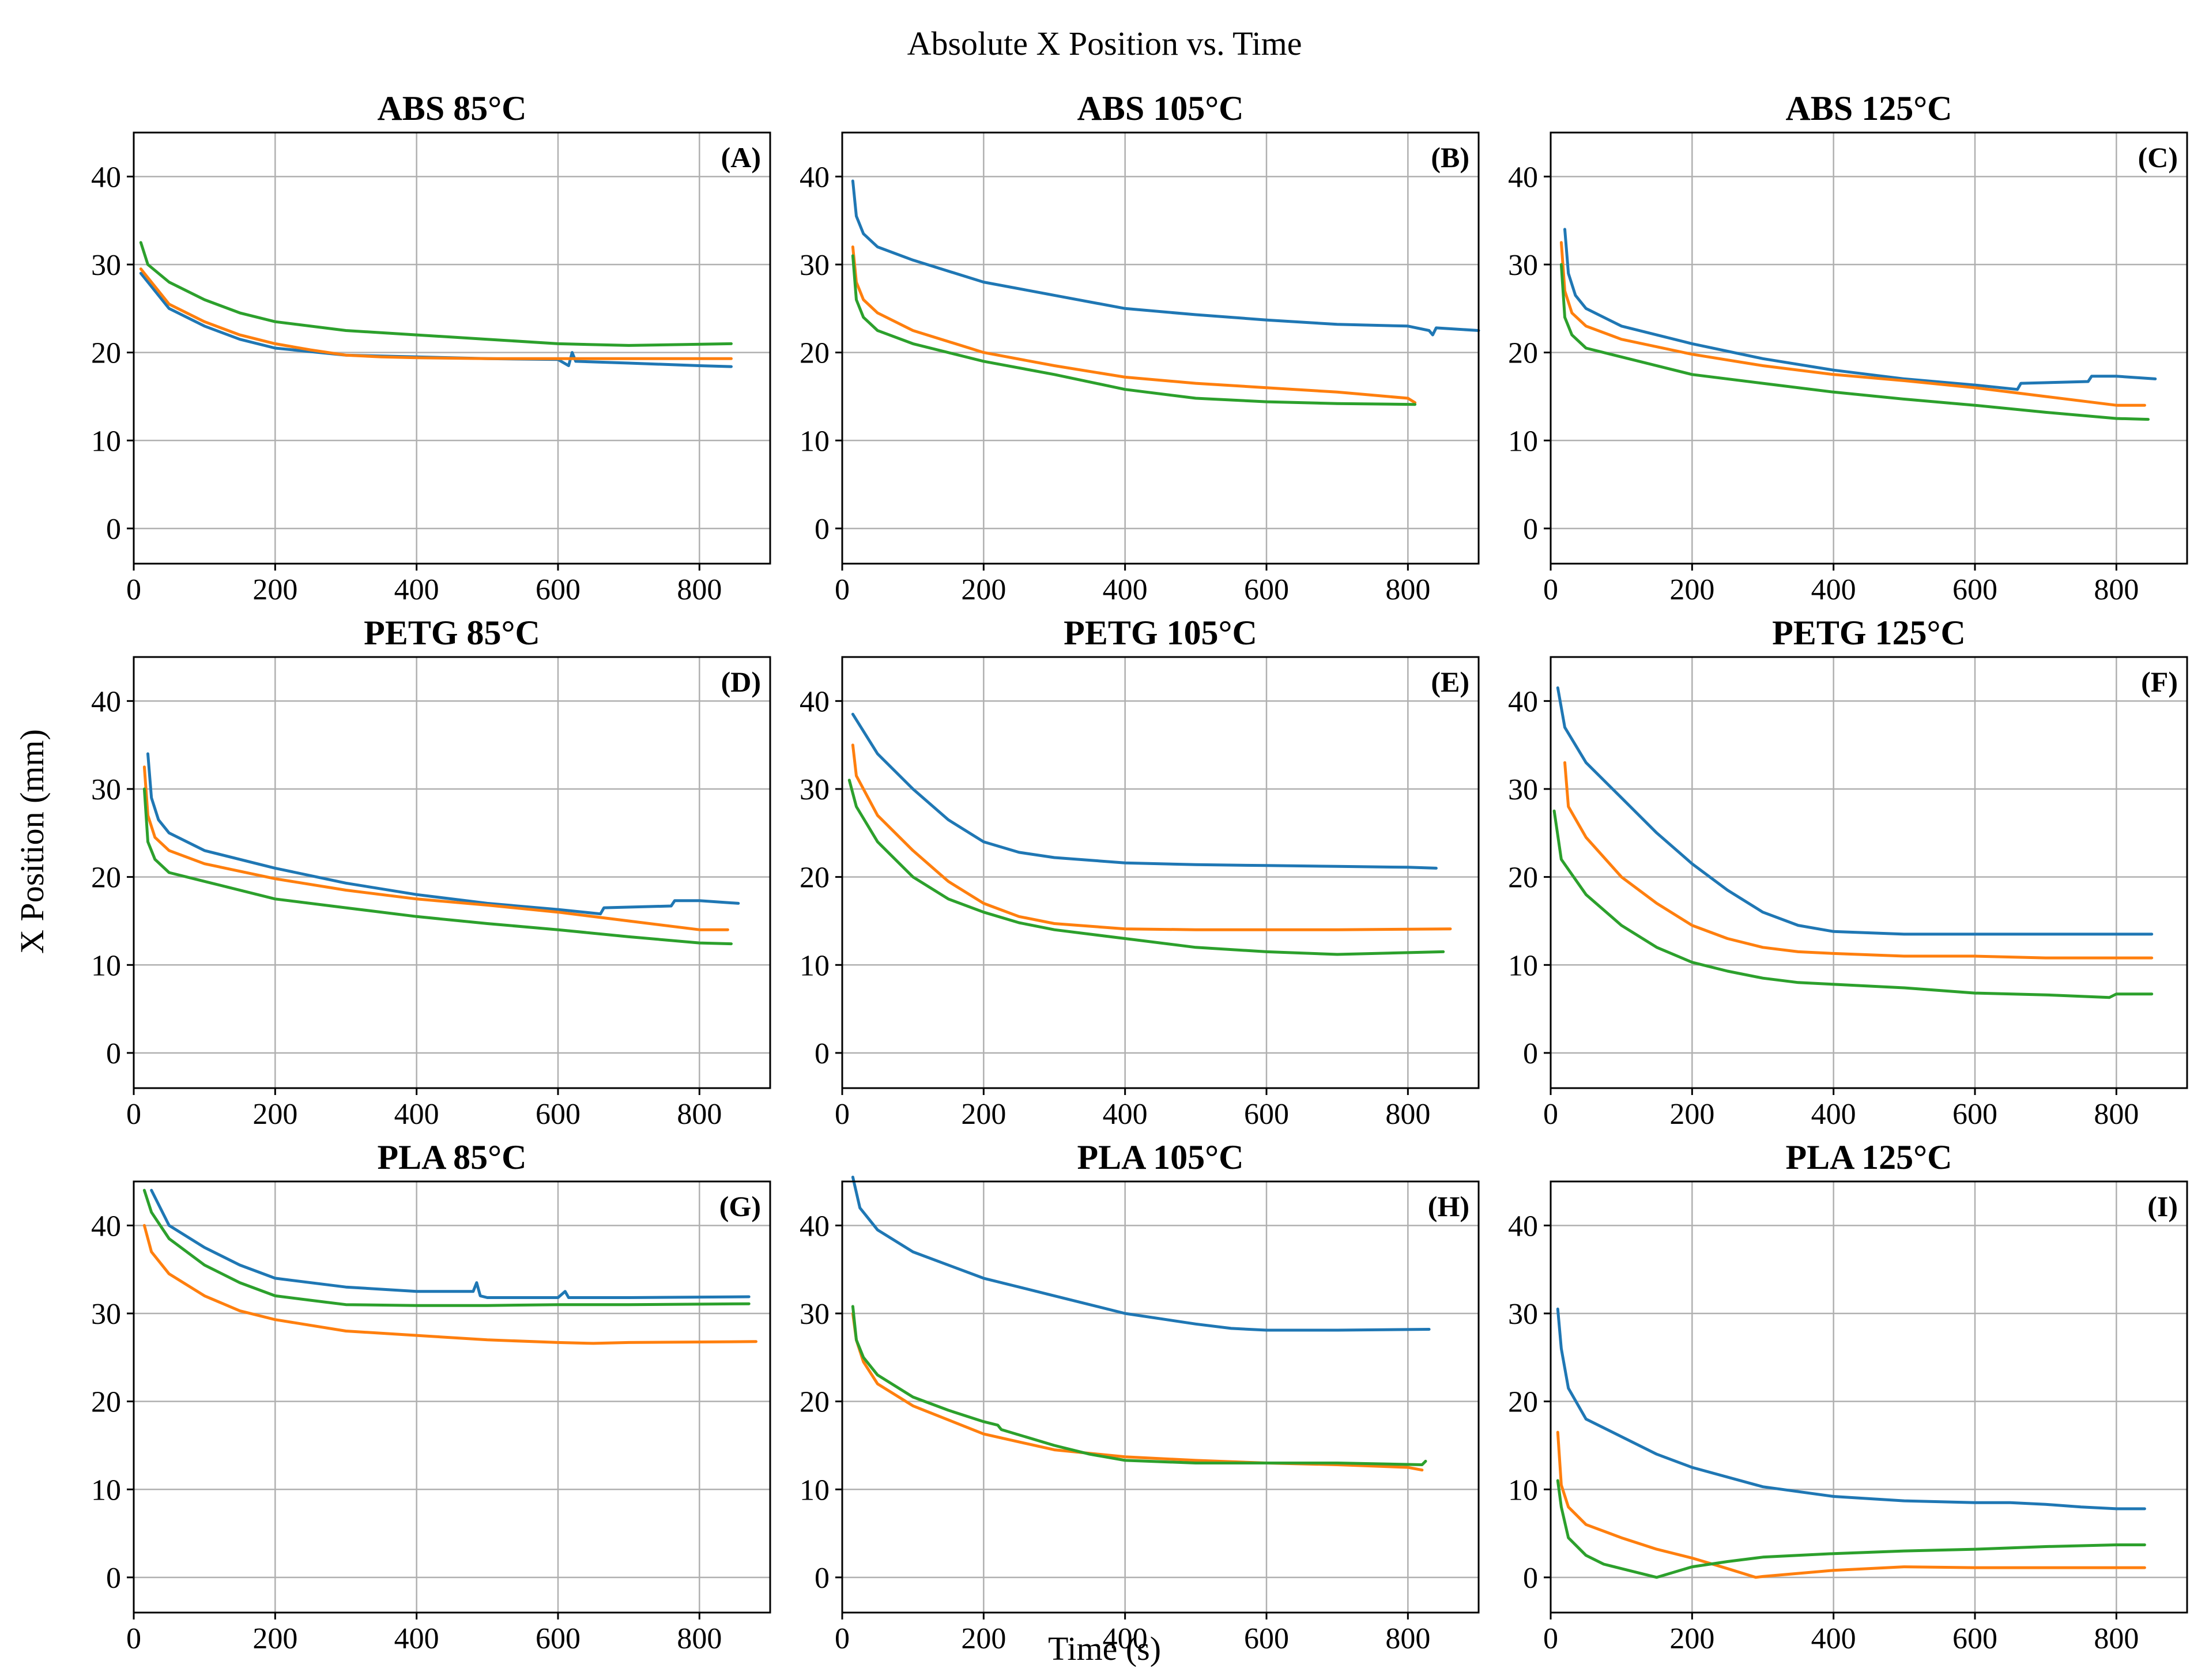  Describe the element at coordinates (452, 633) in the screenshot. I see `subplot-title: PETG 85°C` at that location.